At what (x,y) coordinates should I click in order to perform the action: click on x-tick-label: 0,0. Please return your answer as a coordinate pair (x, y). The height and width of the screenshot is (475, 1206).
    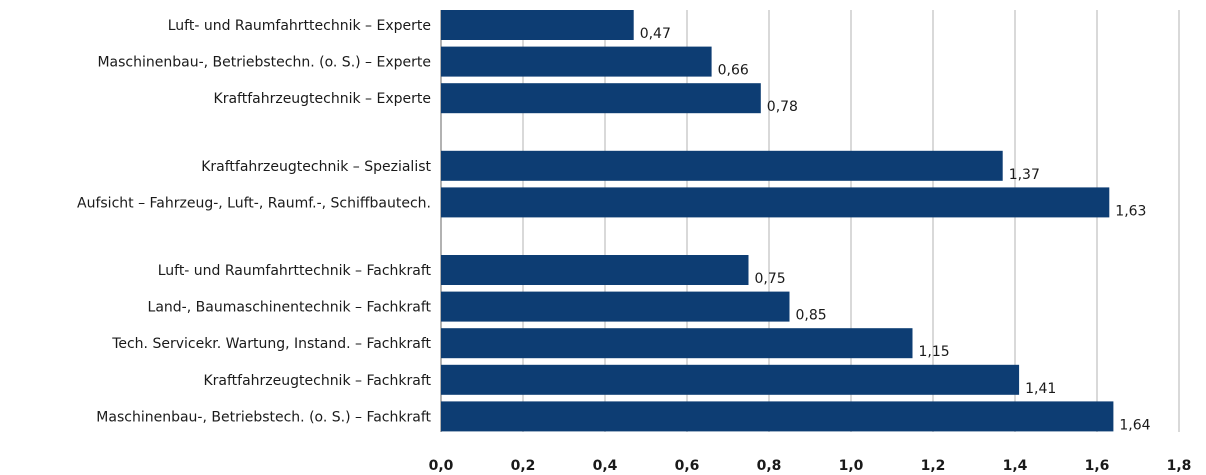
    Looking at the image, I should click on (441, 466).